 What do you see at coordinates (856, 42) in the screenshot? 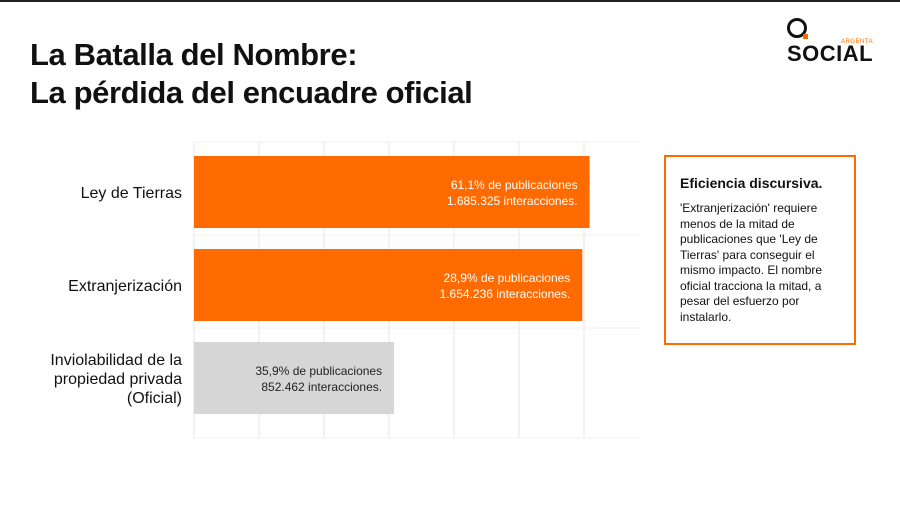
I see `logo-subtext: ARGENTA` at bounding box center [856, 42].